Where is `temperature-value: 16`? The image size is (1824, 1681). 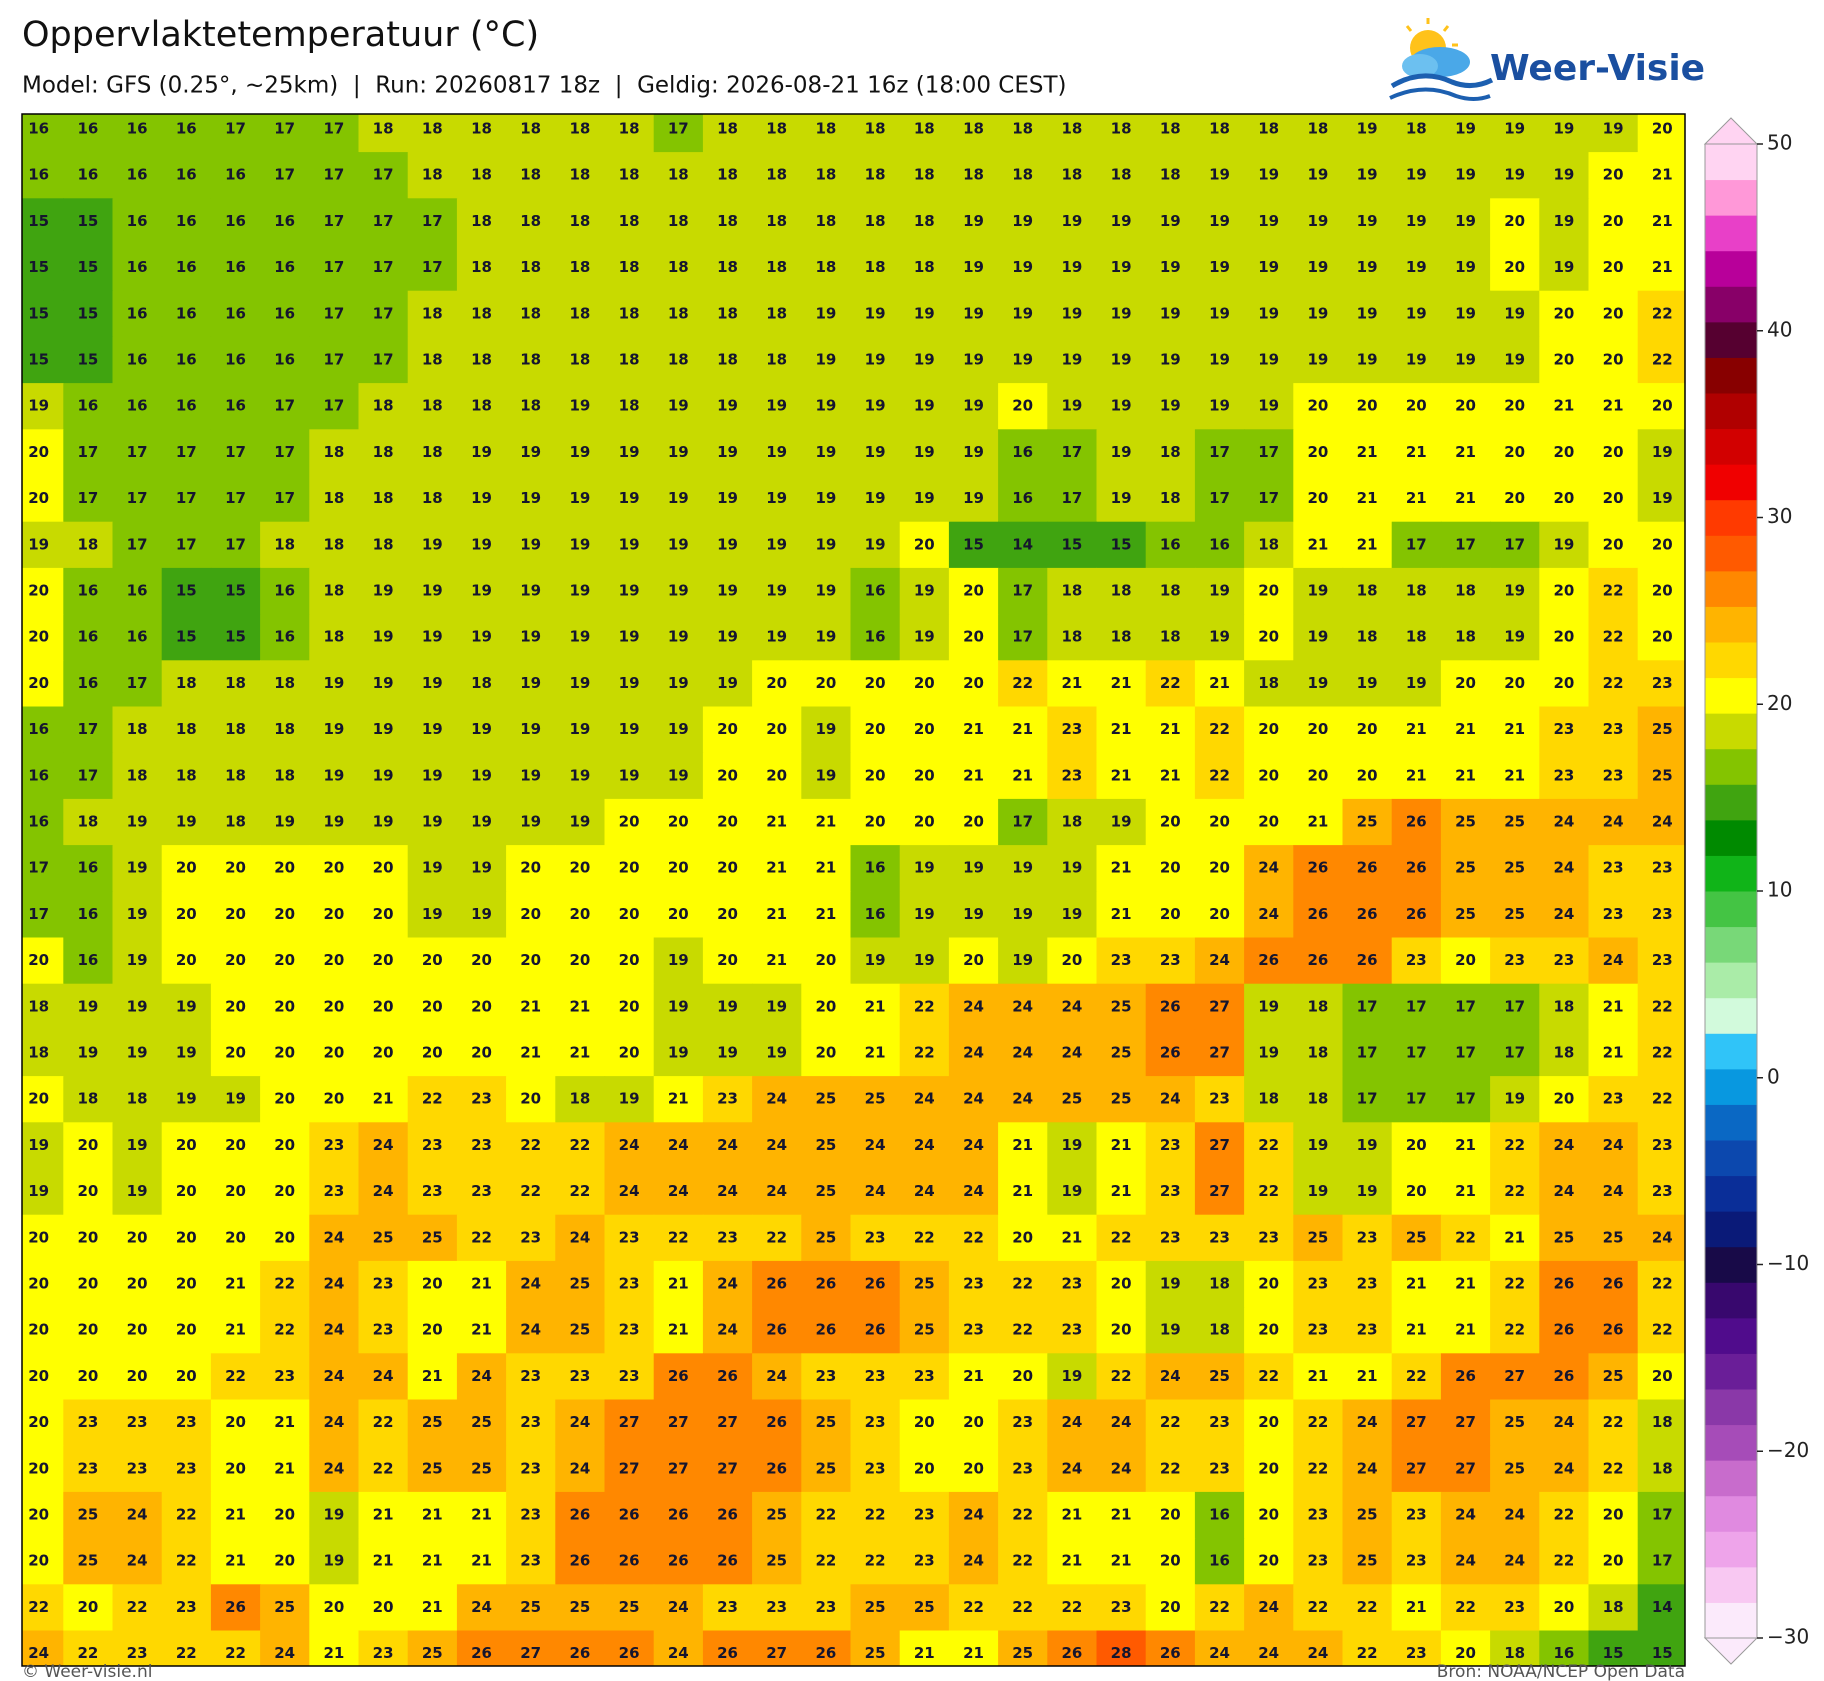
temperature-value: 16 is located at coordinates (875, 914).